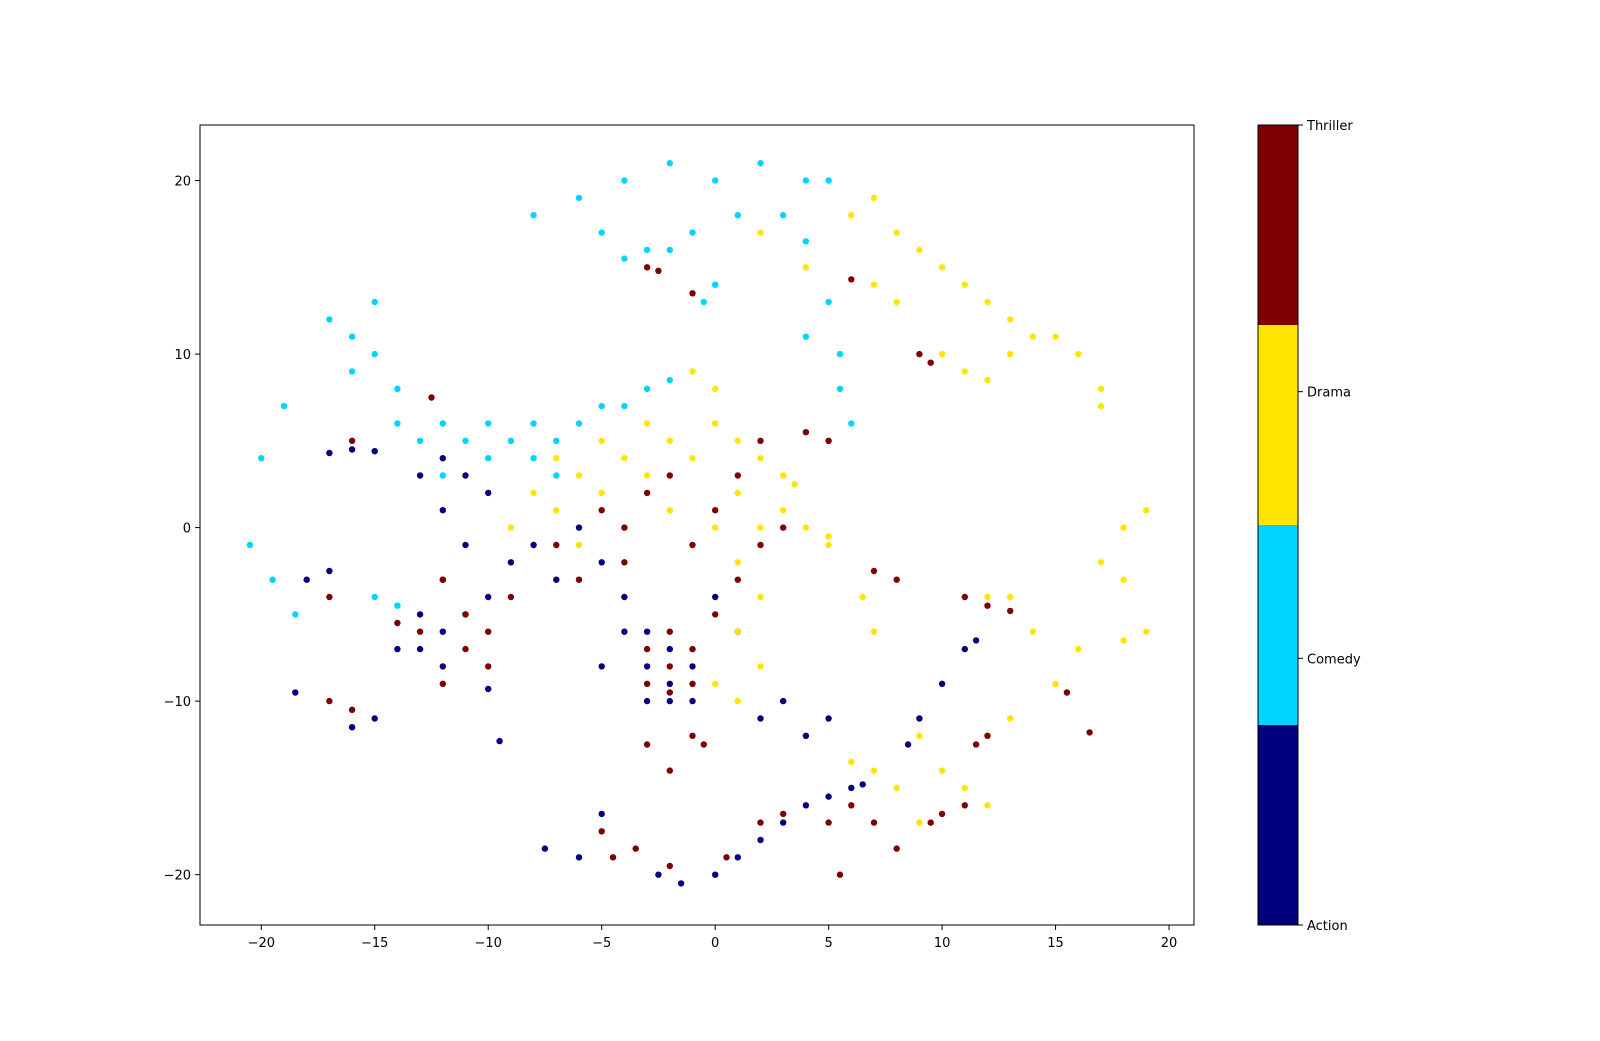 Image resolution: width=1600 pixels, height=1041 pixels. What do you see at coordinates (1278, 825) in the screenshot?
I see `colorbar-segment-action` at bounding box center [1278, 825].